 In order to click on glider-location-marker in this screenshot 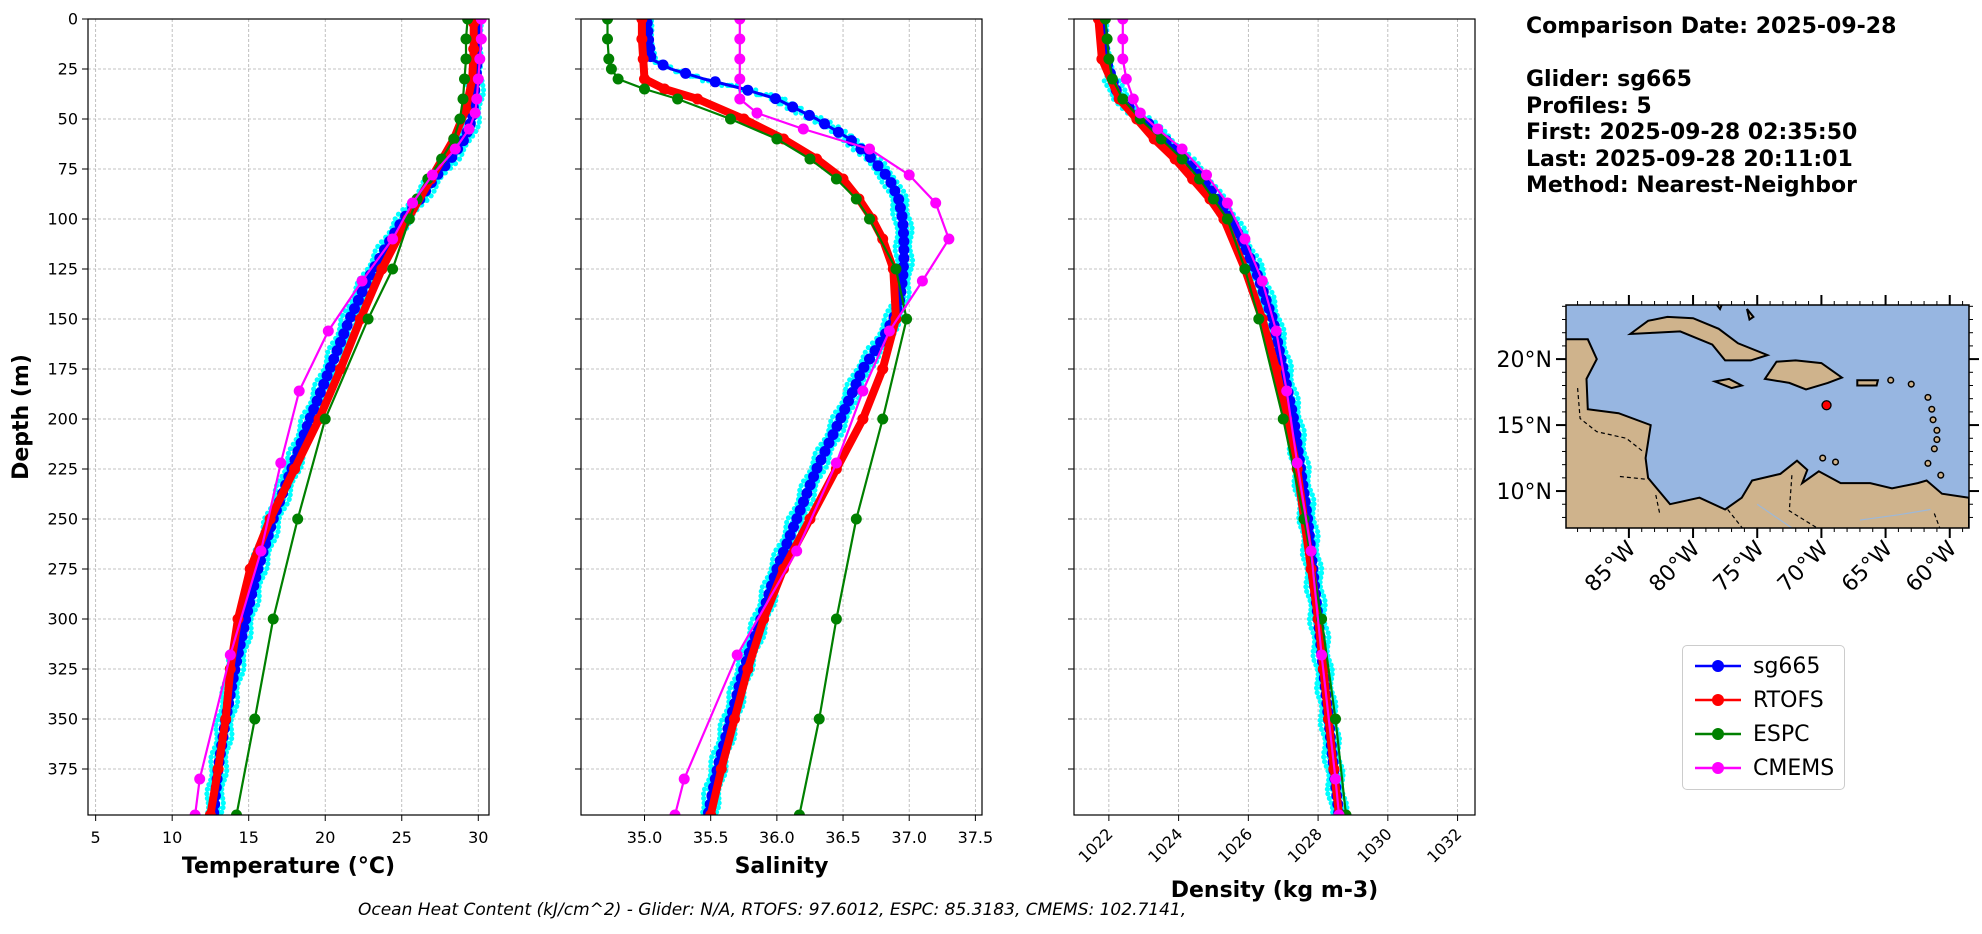, I will do `click(1826, 405)`.